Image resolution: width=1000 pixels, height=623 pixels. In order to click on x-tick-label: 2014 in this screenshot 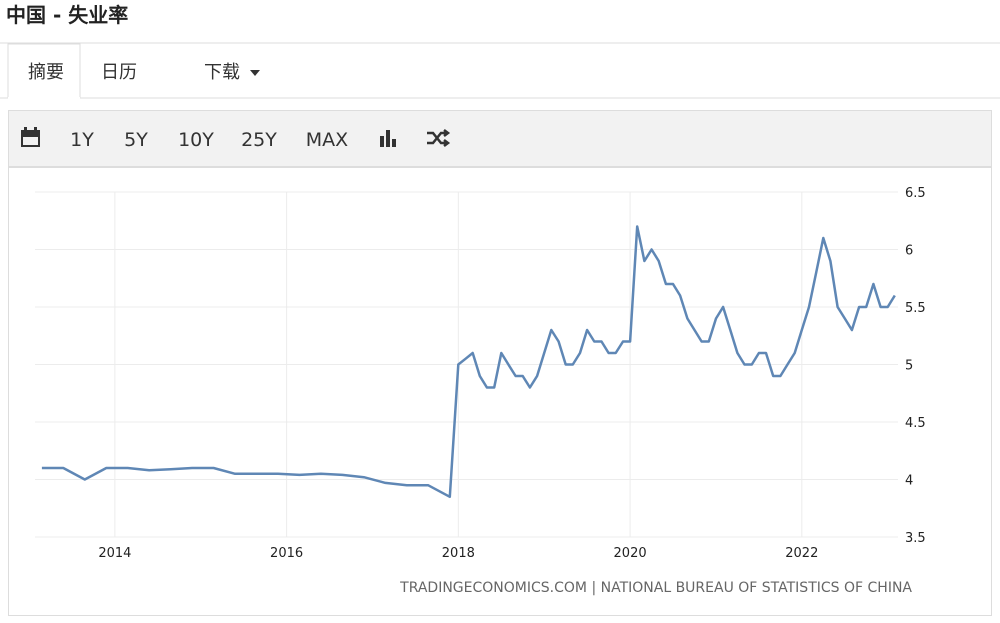, I will do `click(114, 553)`.